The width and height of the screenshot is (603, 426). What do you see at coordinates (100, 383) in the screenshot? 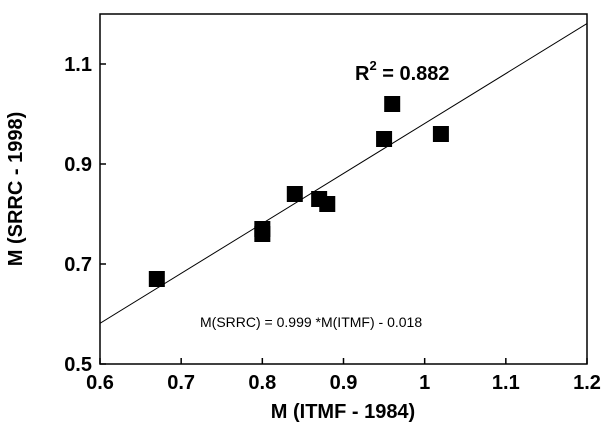
I see `x-tick-label: 0.6` at bounding box center [100, 383].